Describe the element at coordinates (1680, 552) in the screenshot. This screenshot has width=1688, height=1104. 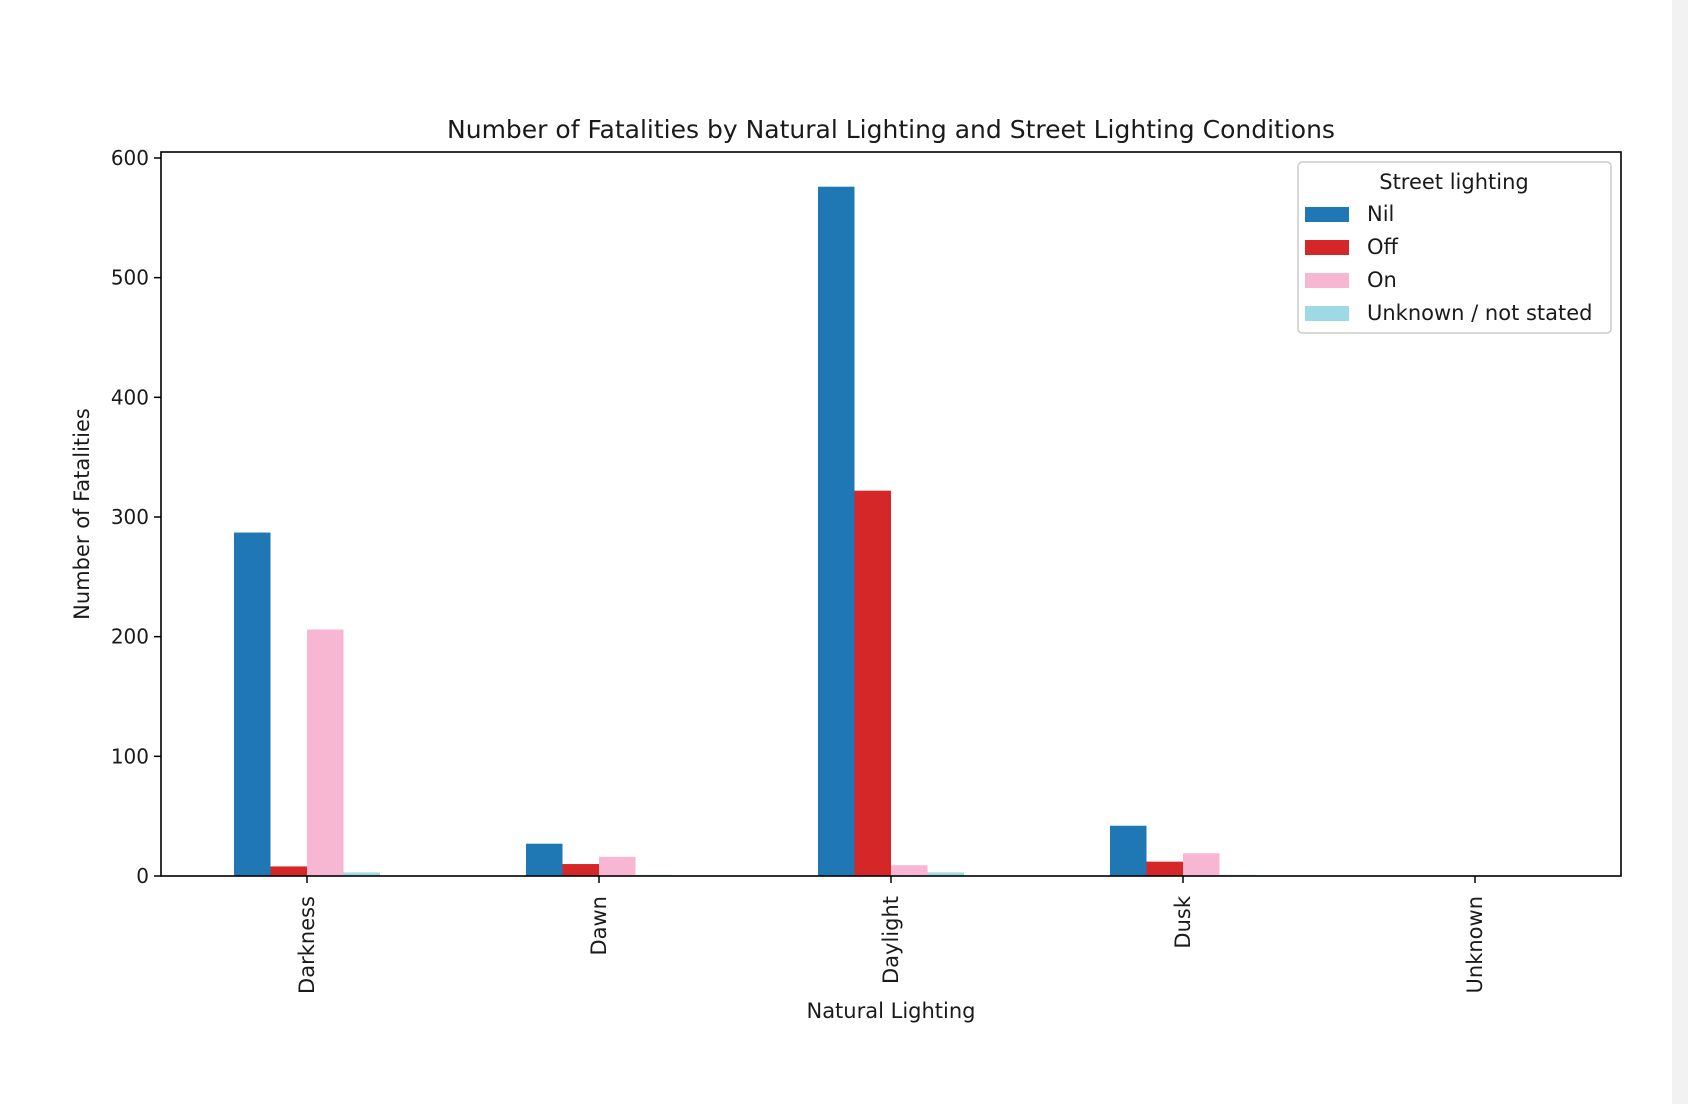
I see `window-edge-strip` at that location.